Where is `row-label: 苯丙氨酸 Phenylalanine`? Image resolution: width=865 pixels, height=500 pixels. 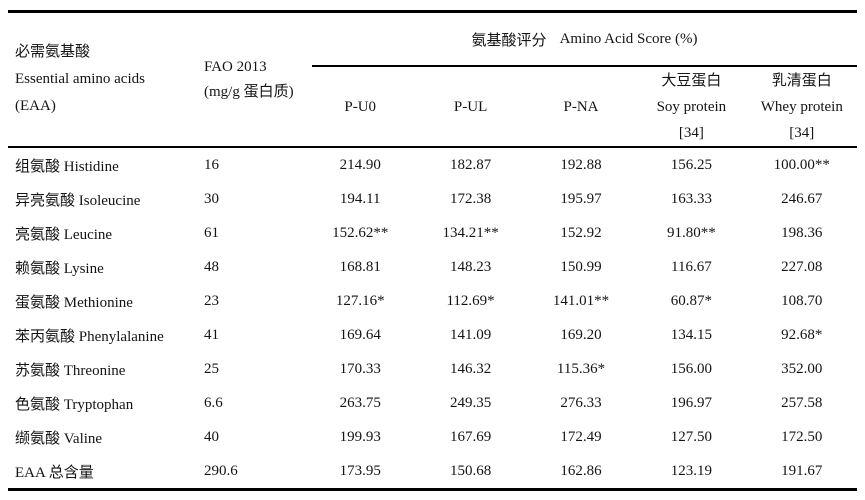
row-label: 苯丙氨酸 Phenylalanine is located at coordinates (89, 336).